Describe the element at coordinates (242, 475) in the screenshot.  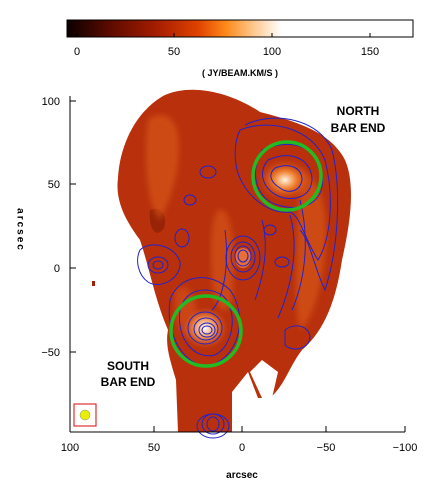
I see `x-axis-label: arcsec` at that location.